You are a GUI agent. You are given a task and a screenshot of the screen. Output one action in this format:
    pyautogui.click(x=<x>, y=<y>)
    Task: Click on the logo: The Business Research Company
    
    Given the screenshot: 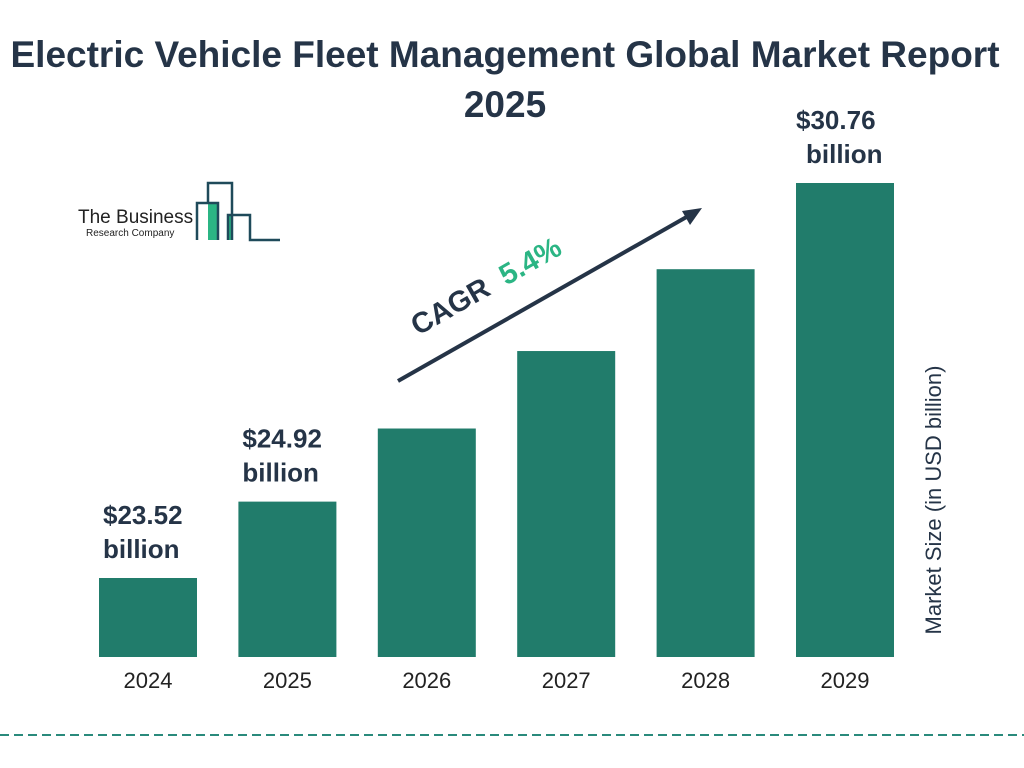 What is the action you would take?
    pyautogui.click(x=179, y=211)
    